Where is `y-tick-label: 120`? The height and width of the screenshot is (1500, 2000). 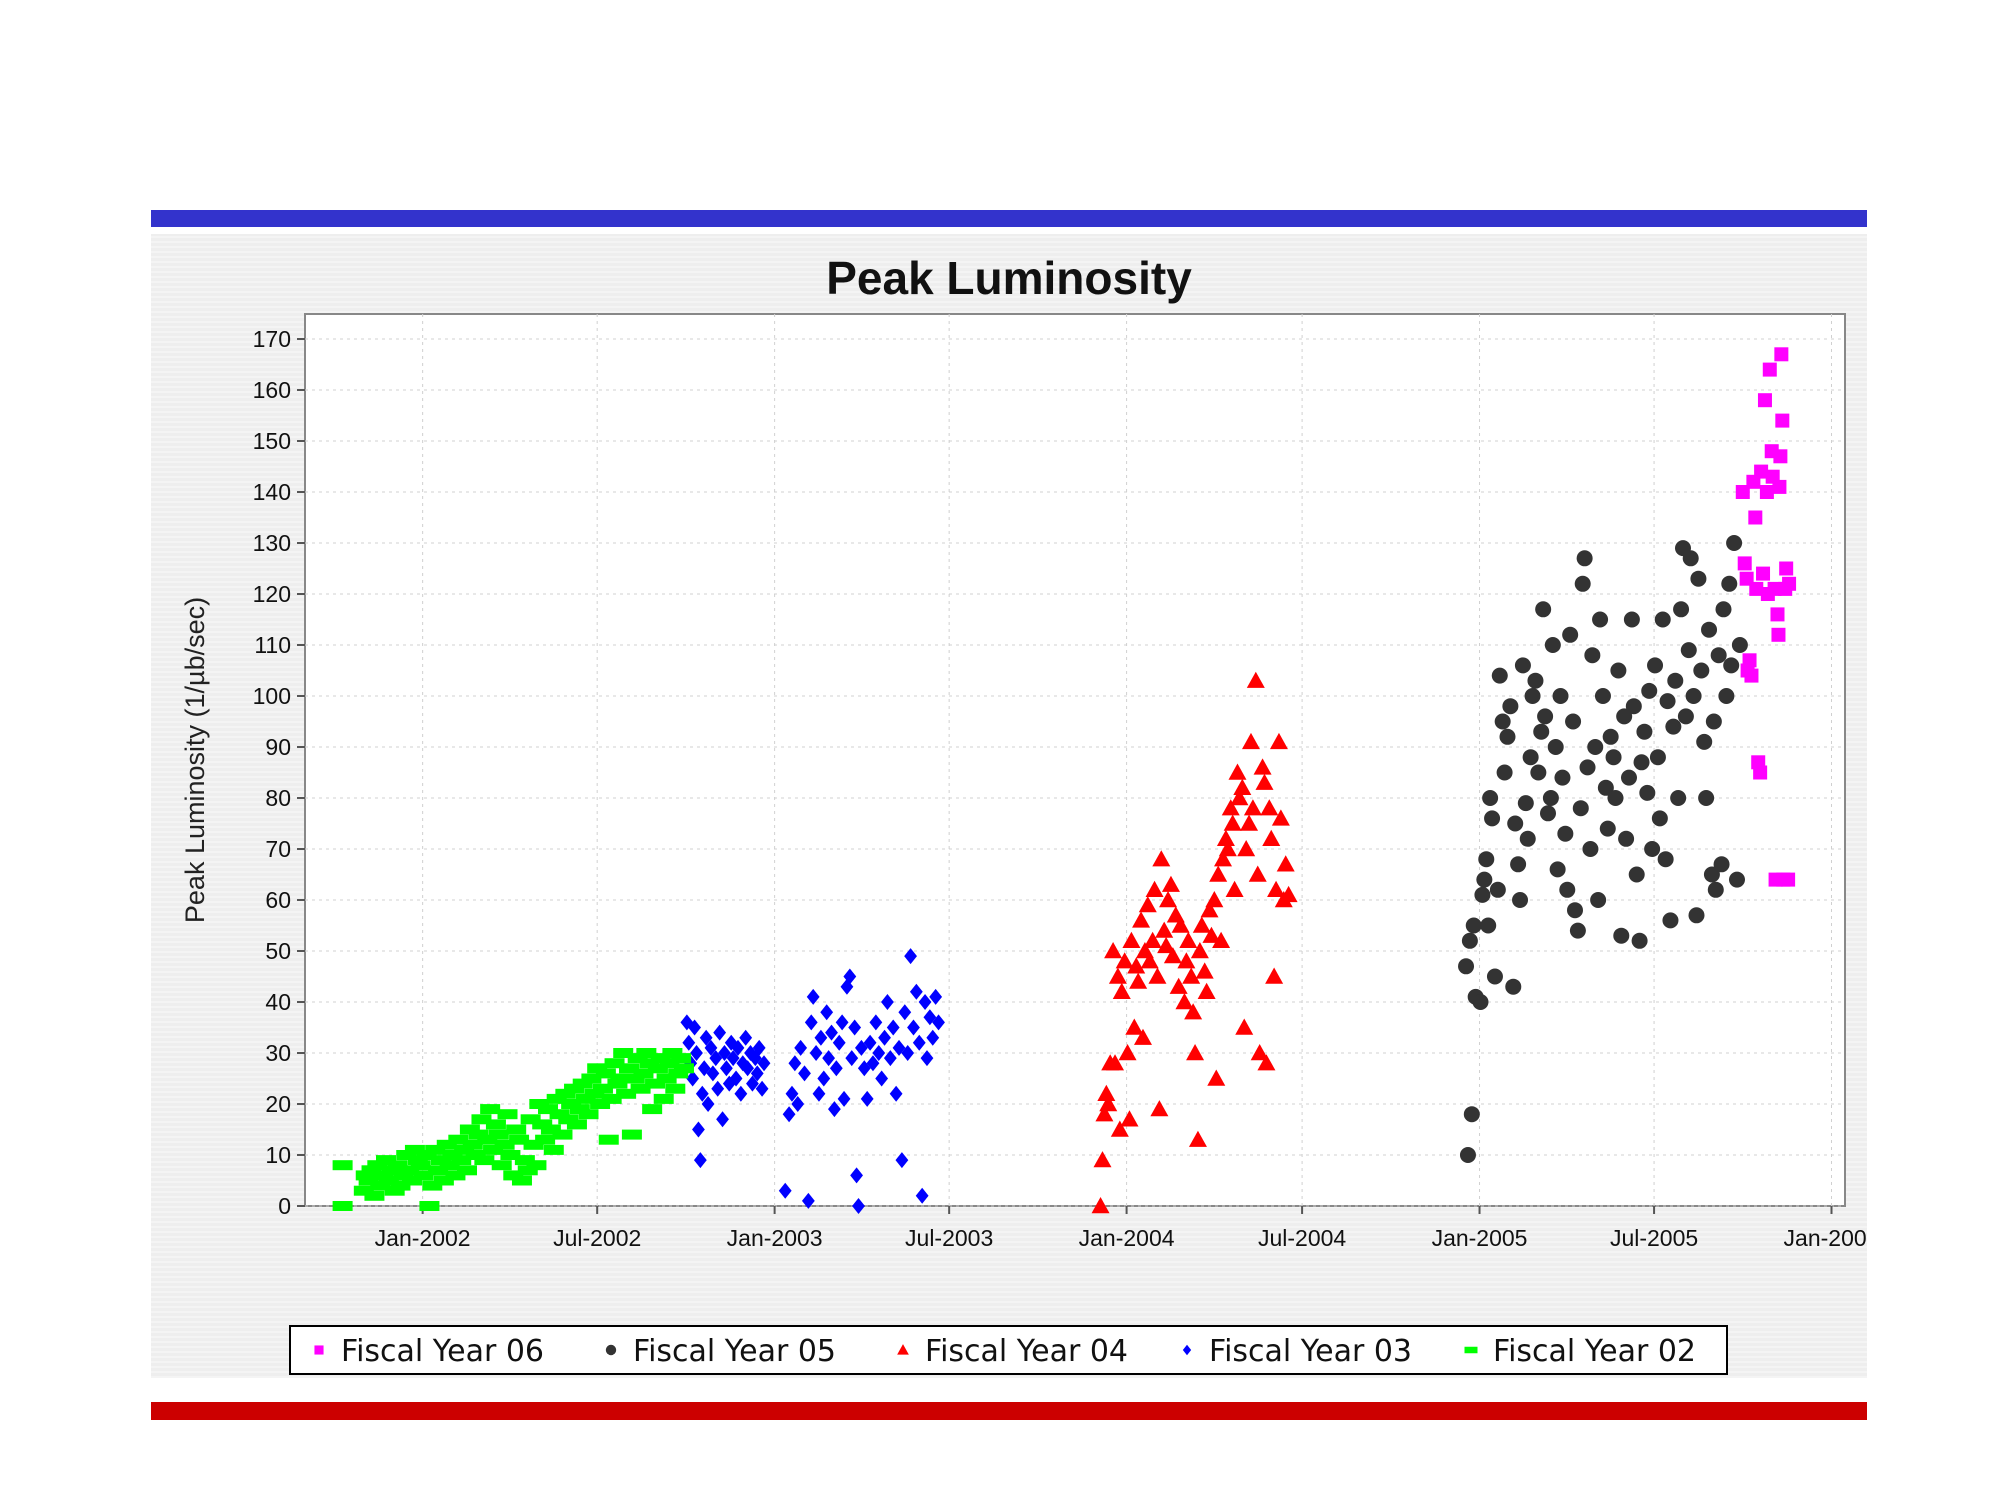
y-tick-label: 120 is located at coordinates (272, 594).